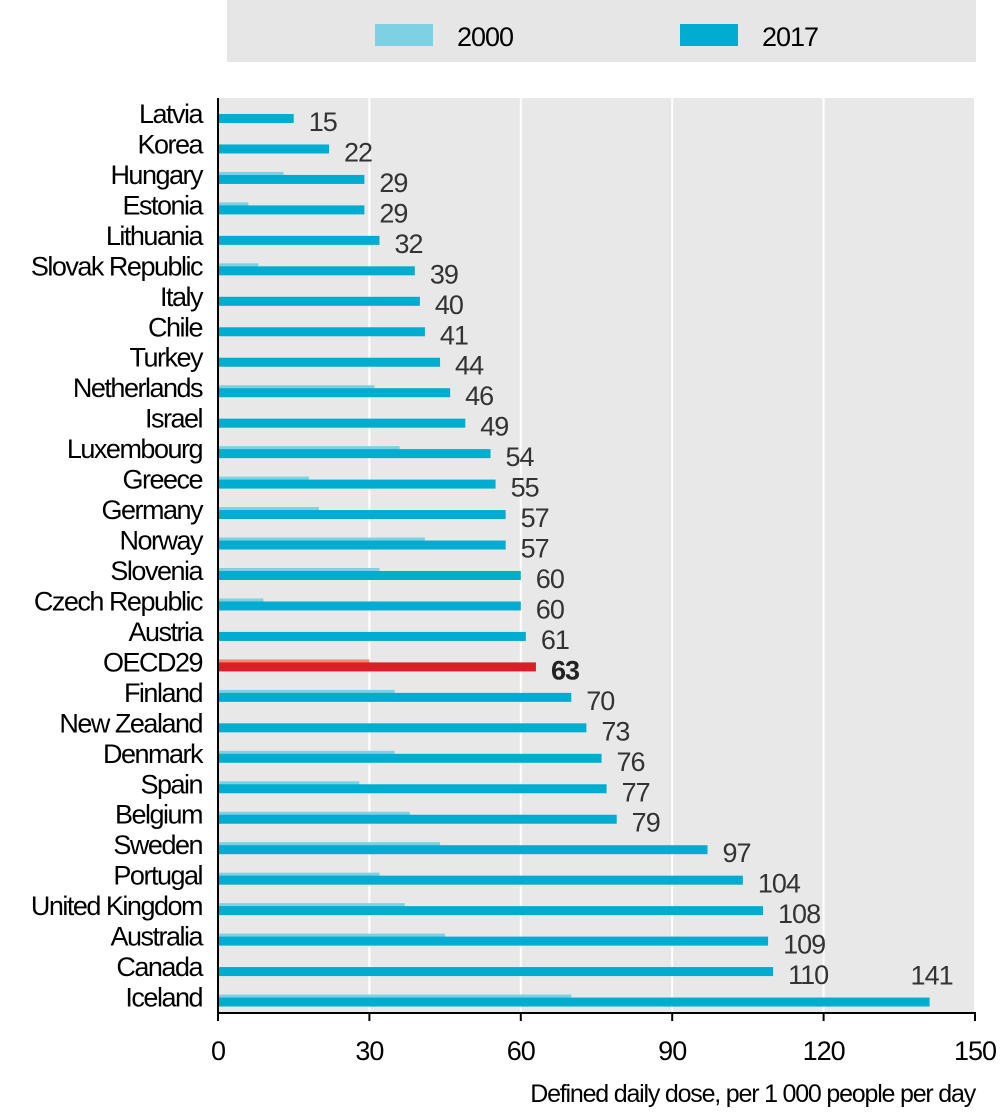 This screenshot has width=1000, height=1113. Describe the element at coordinates (256, 118) in the screenshot. I see `bar-2017-latvia` at that location.